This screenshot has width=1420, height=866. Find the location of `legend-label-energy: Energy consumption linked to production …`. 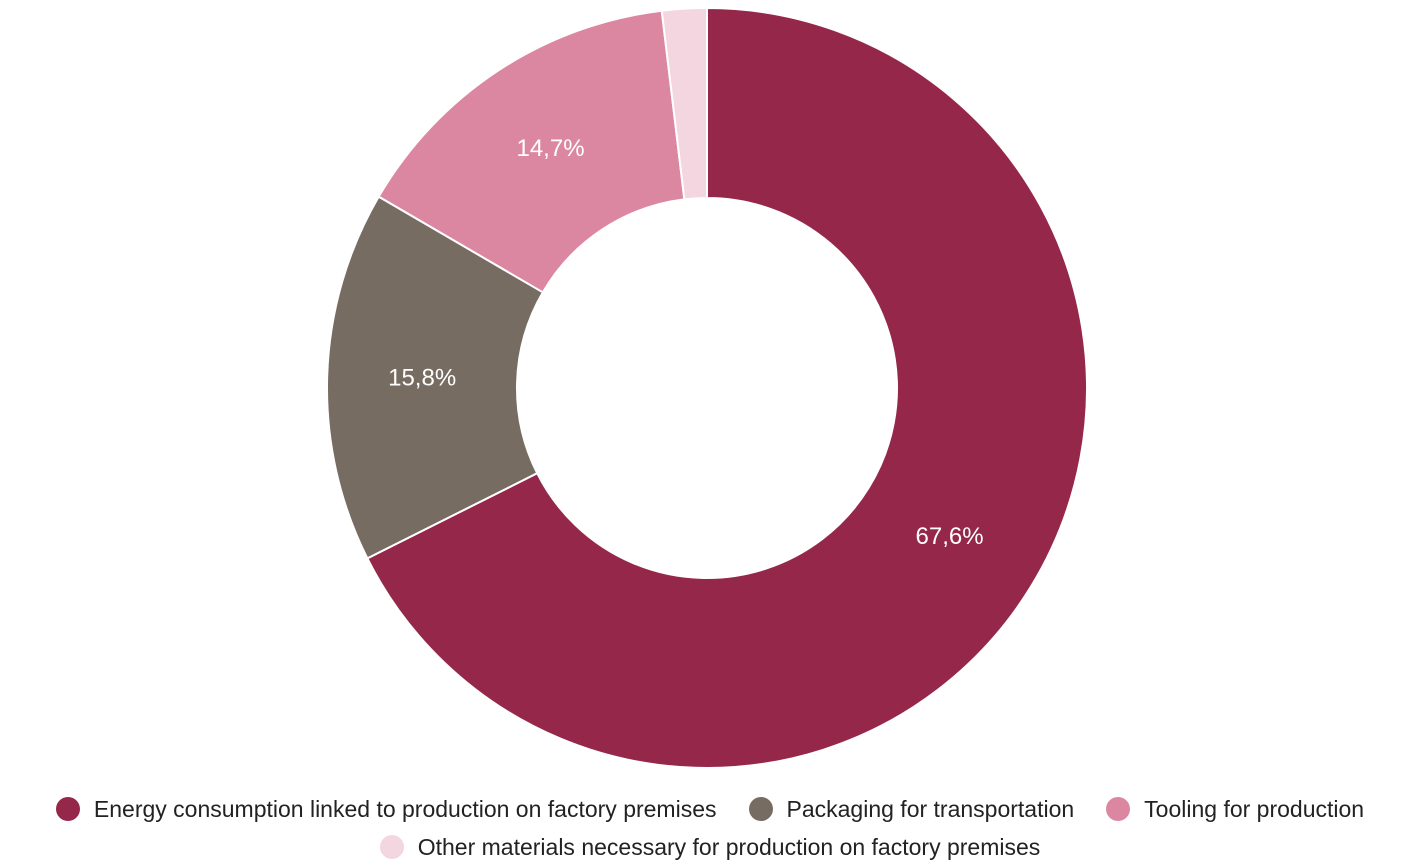

legend-label-energy: Energy consumption linked to production … is located at coordinates (405, 808).